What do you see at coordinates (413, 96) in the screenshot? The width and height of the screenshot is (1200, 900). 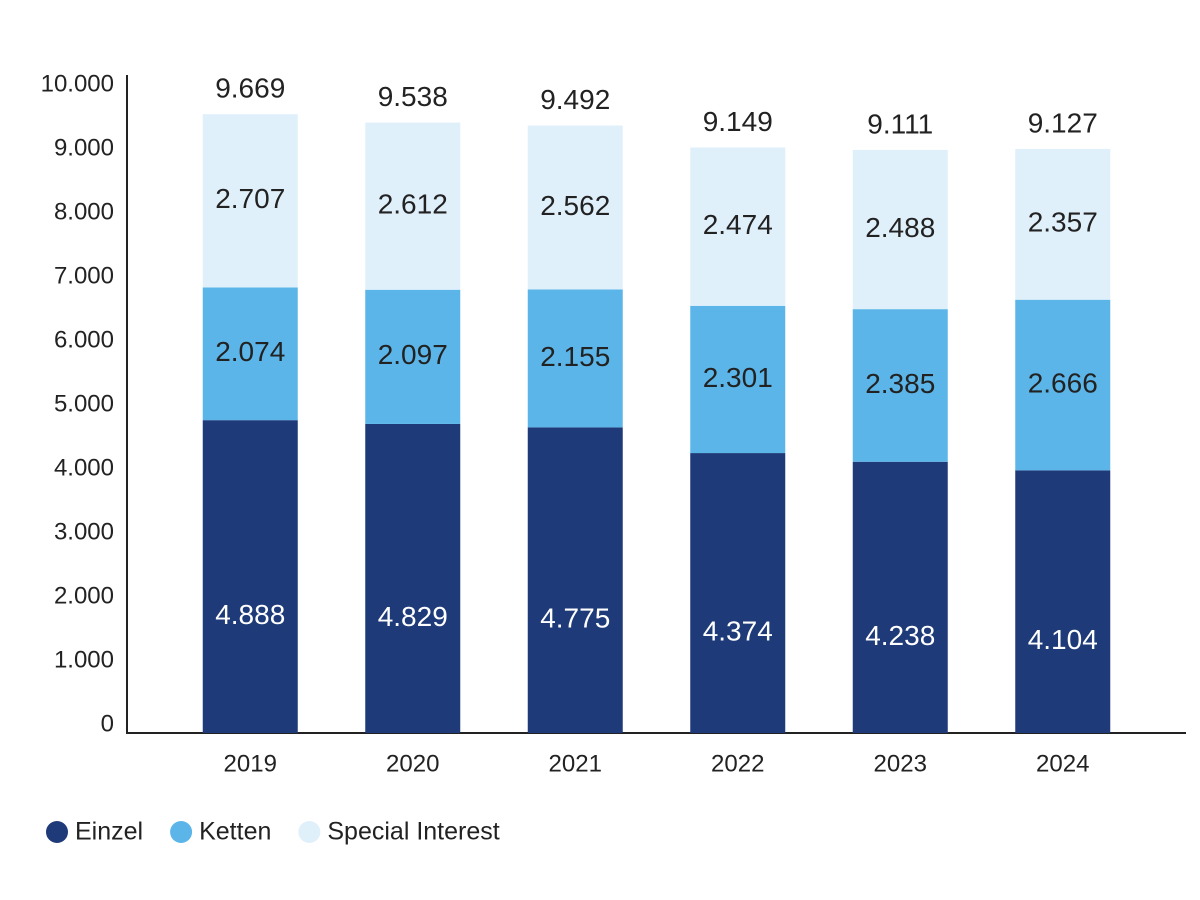 I see `total-label: 9.538` at bounding box center [413, 96].